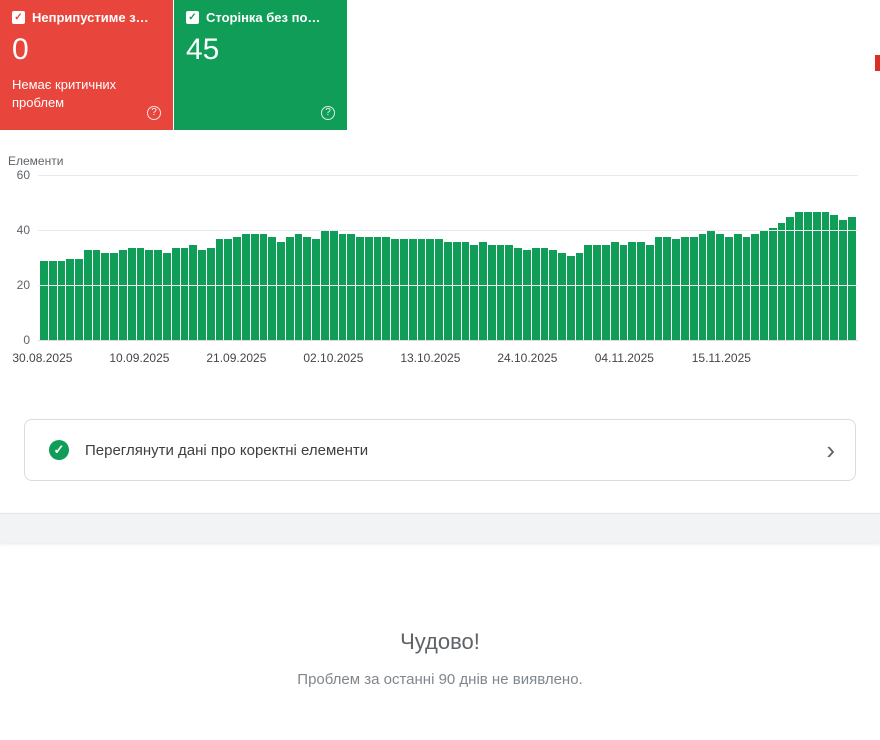  Describe the element at coordinates (18, 17) in the screenshot. I see `invalid-card-checkbox: ✓` at that location.